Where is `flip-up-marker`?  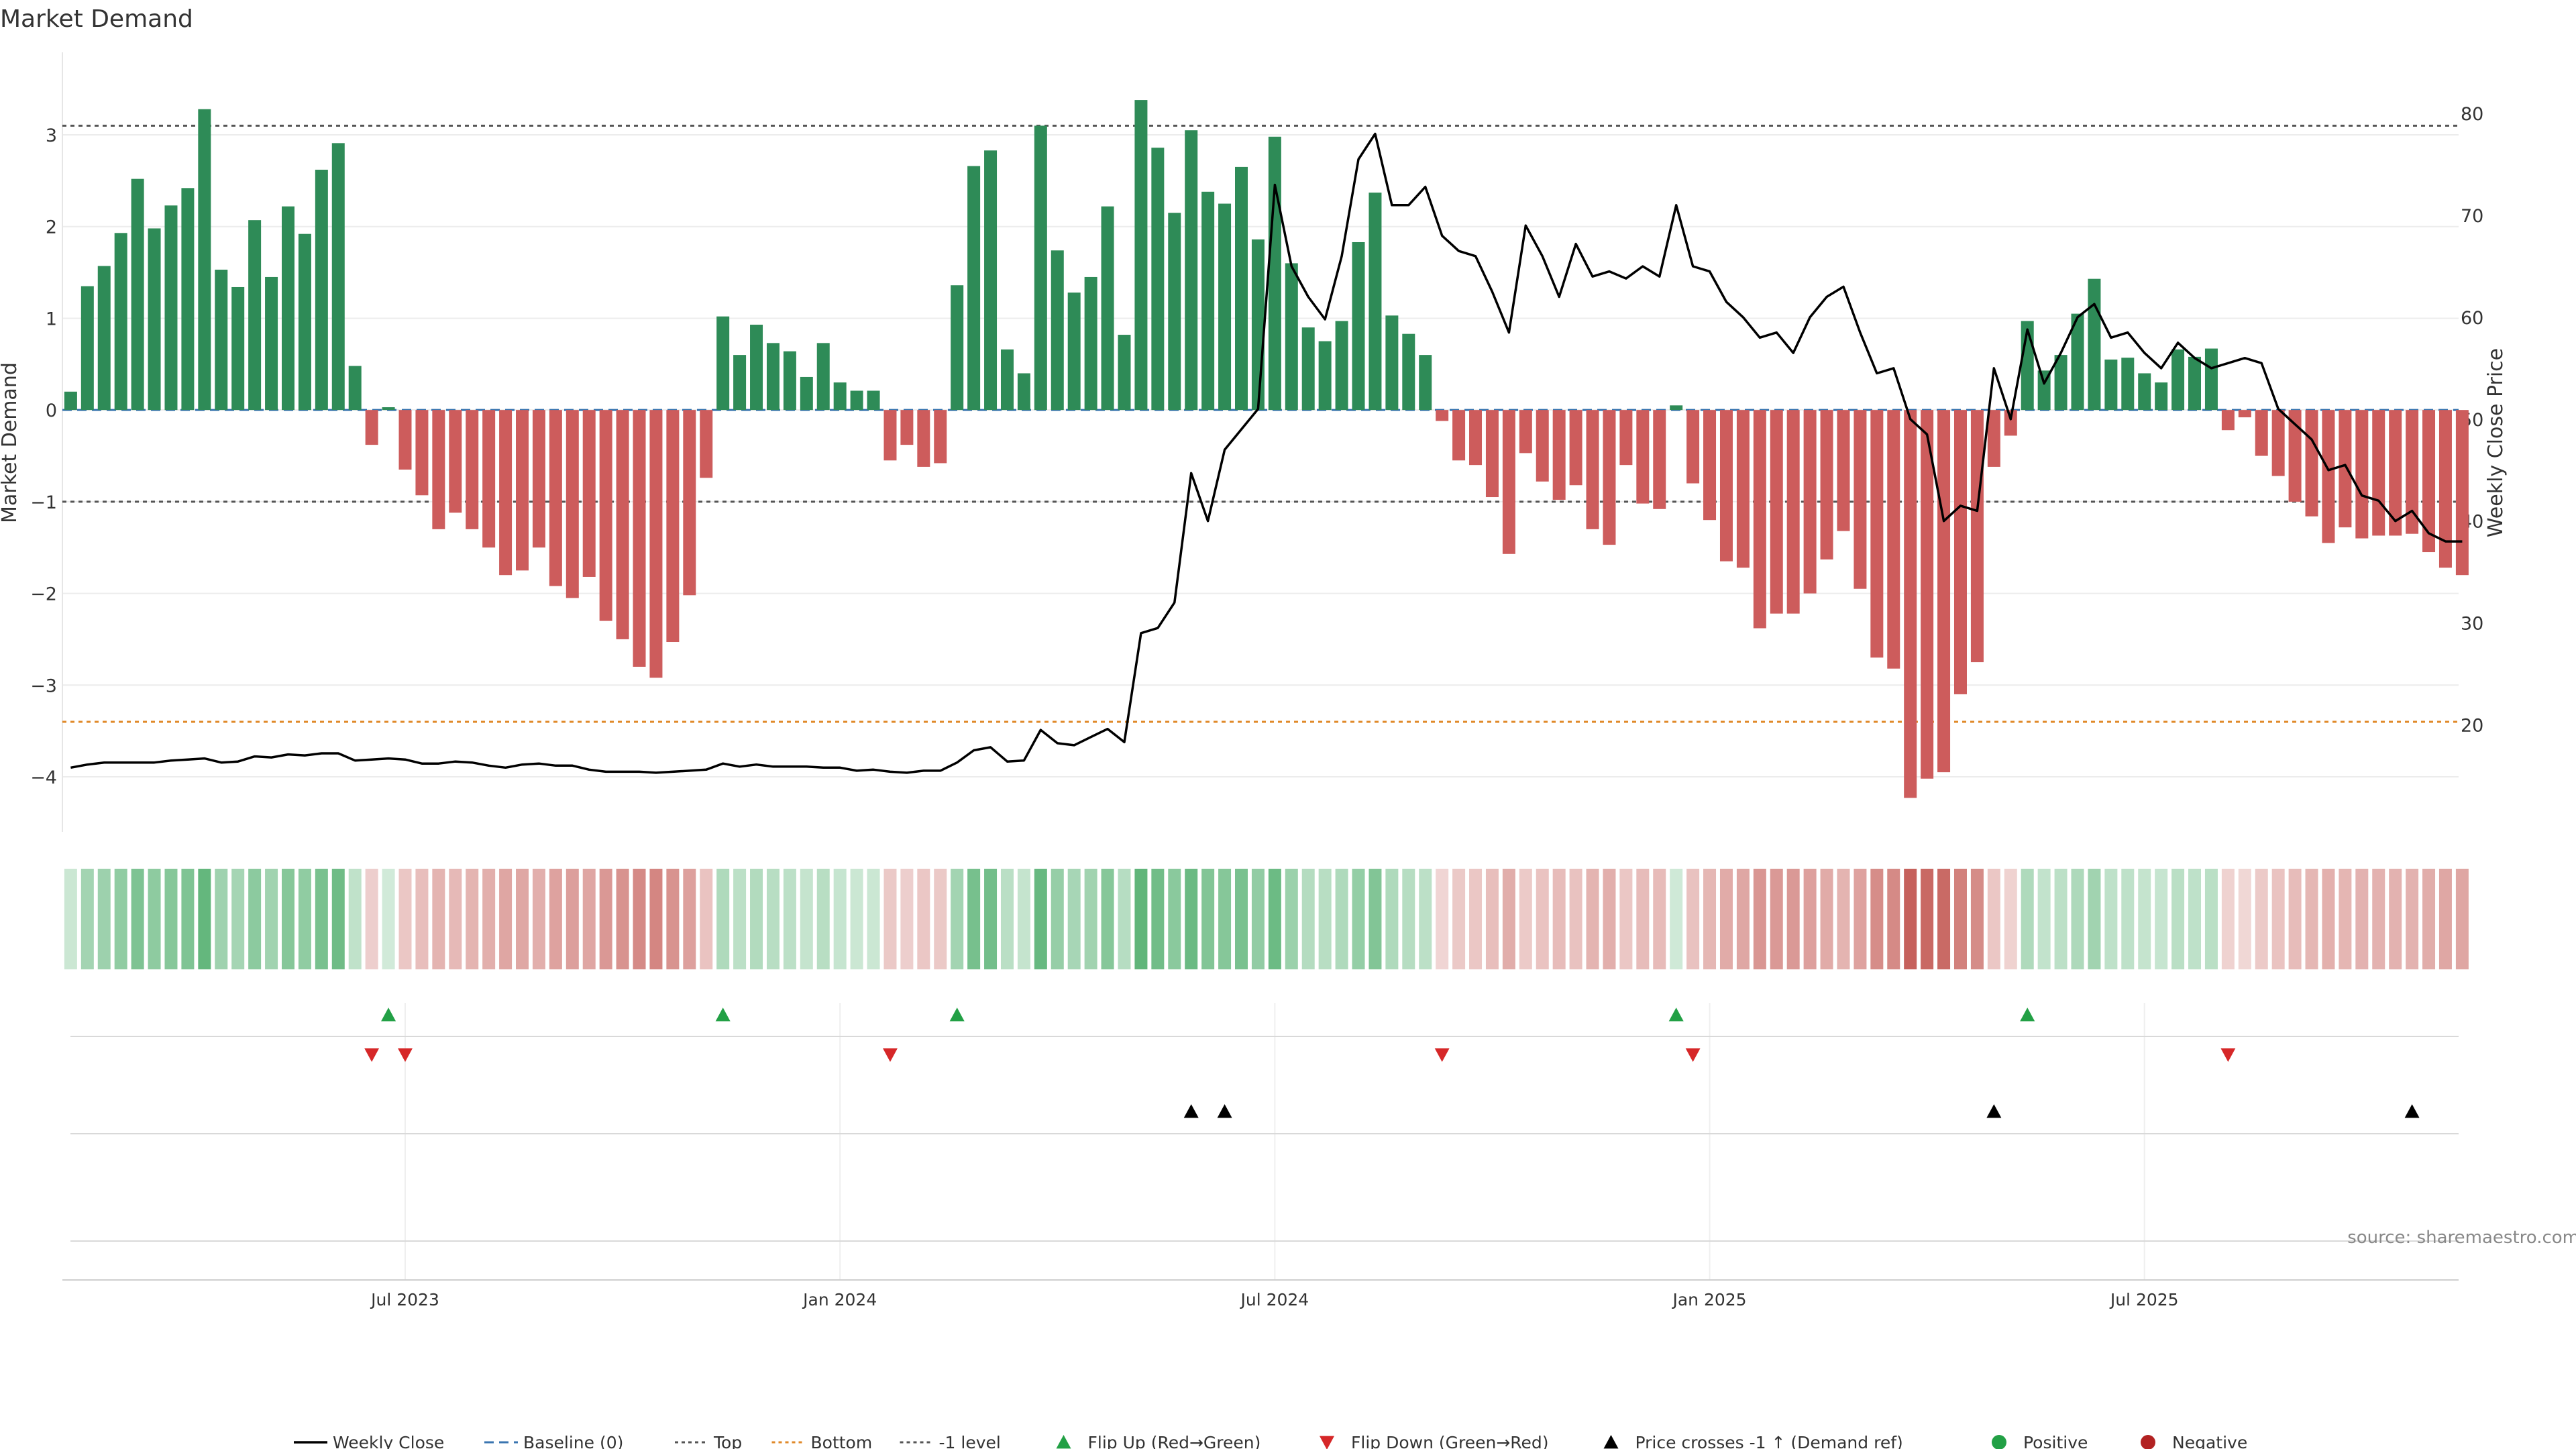 flip-up-marker is located at coordinates (2027, 1015).